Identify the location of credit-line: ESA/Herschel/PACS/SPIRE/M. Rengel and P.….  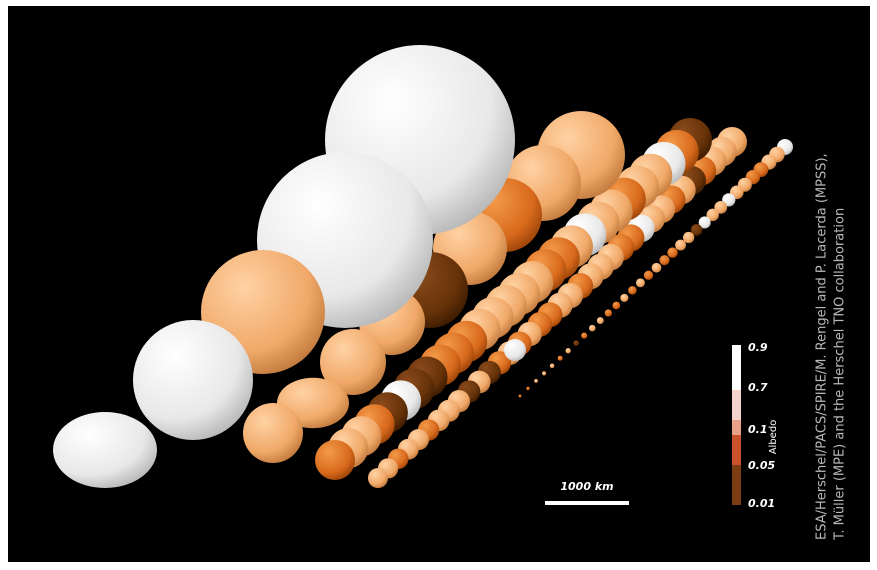
(822, 346).